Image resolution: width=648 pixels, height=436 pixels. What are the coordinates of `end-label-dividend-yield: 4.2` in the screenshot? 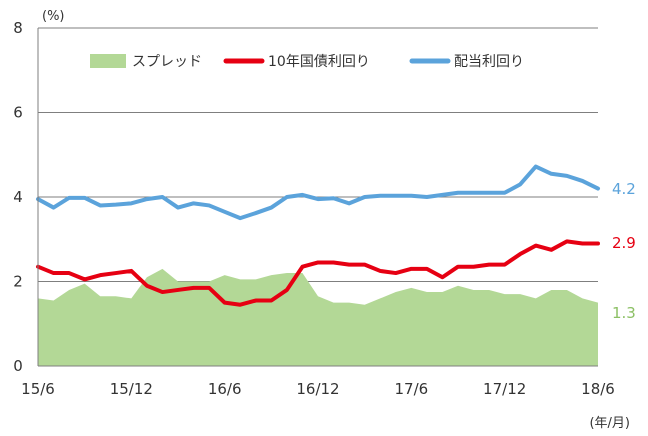 It's located at (624, 189).